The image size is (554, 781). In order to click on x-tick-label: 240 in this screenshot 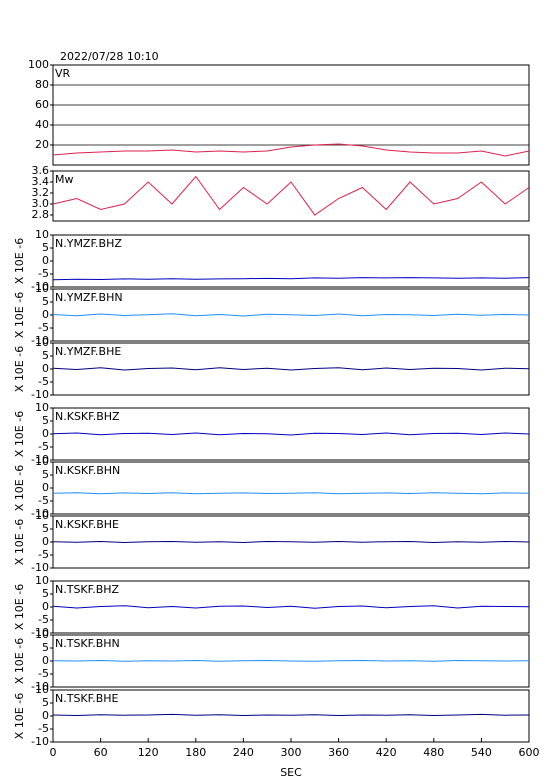, I will do `click(243, 752)`.